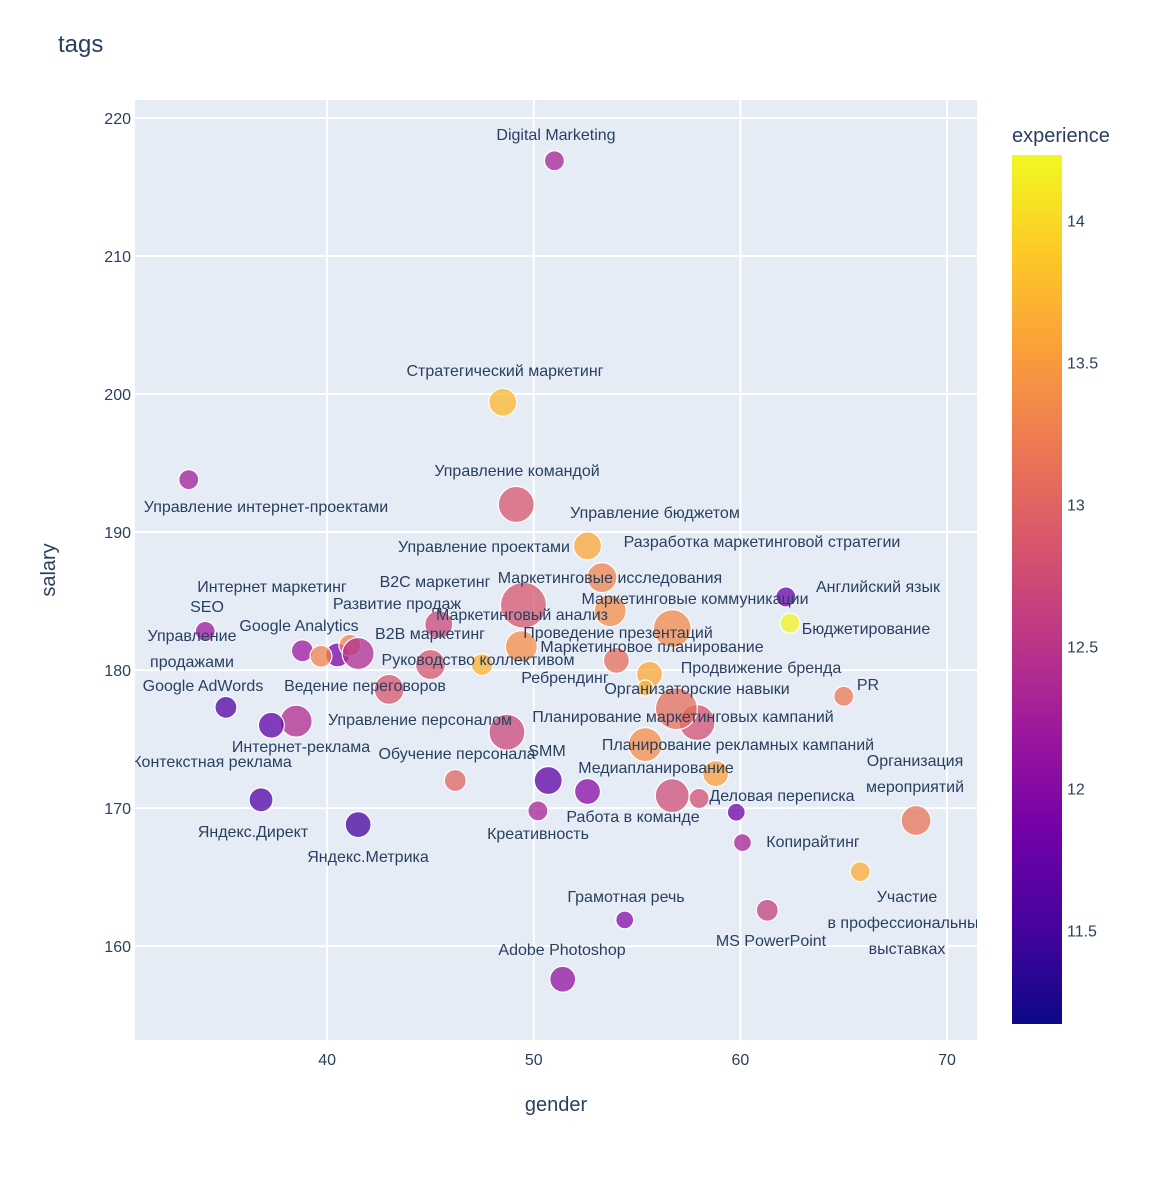 Image resolution: width=1176 pixels, height=1181 pixels. What do you see at coordinates (618, 633) in the screenshot?
I see `point-label: Проведение презентаций` at bounding box center [618, 633].